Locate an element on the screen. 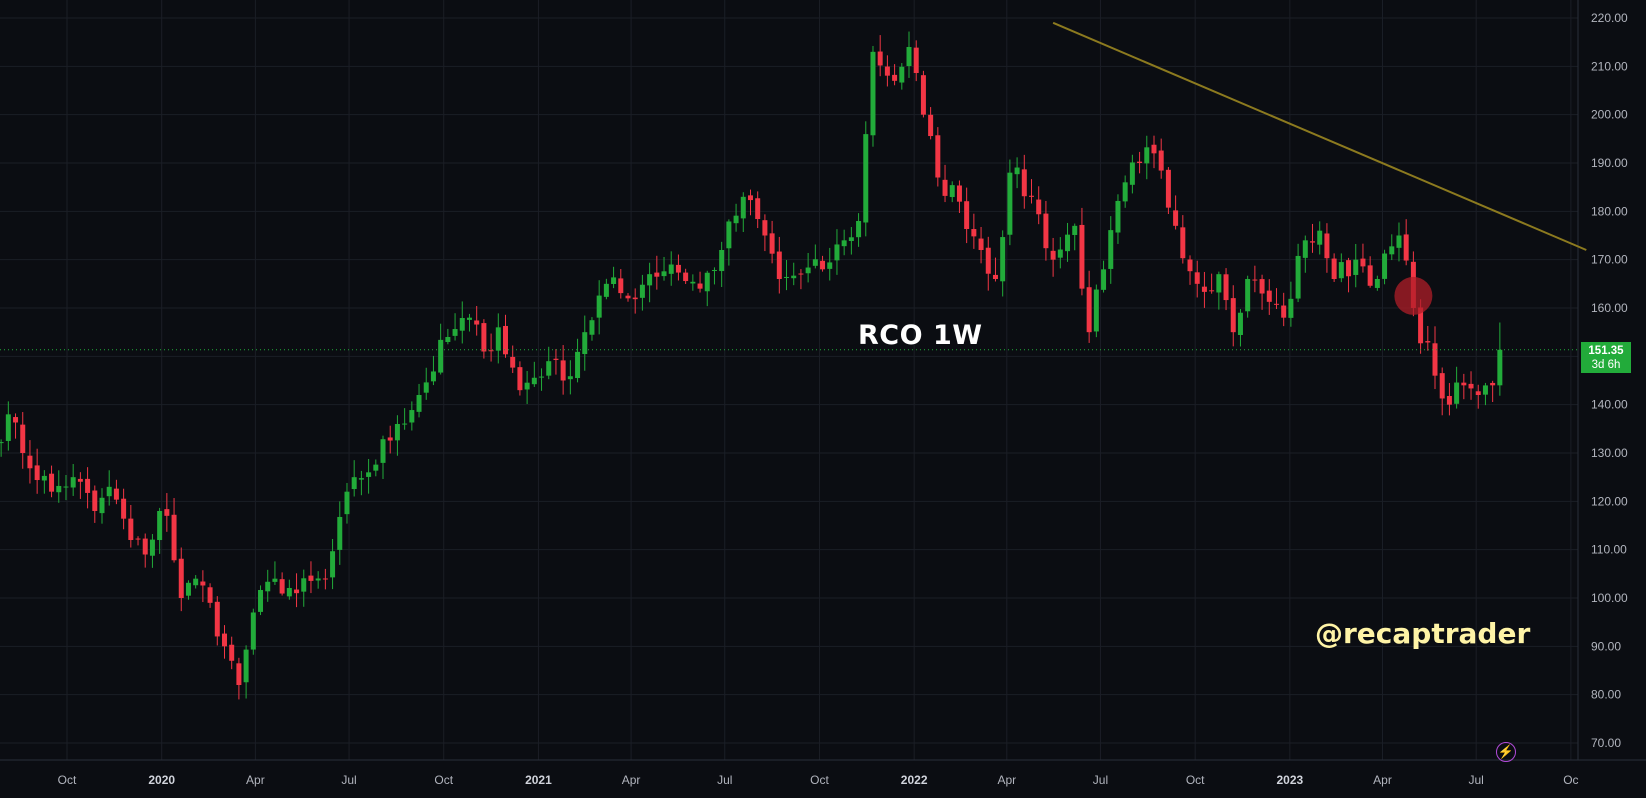 The image size is (1646, 798). y-tick-label: 120.00 is located at coordinates (1609, 501).